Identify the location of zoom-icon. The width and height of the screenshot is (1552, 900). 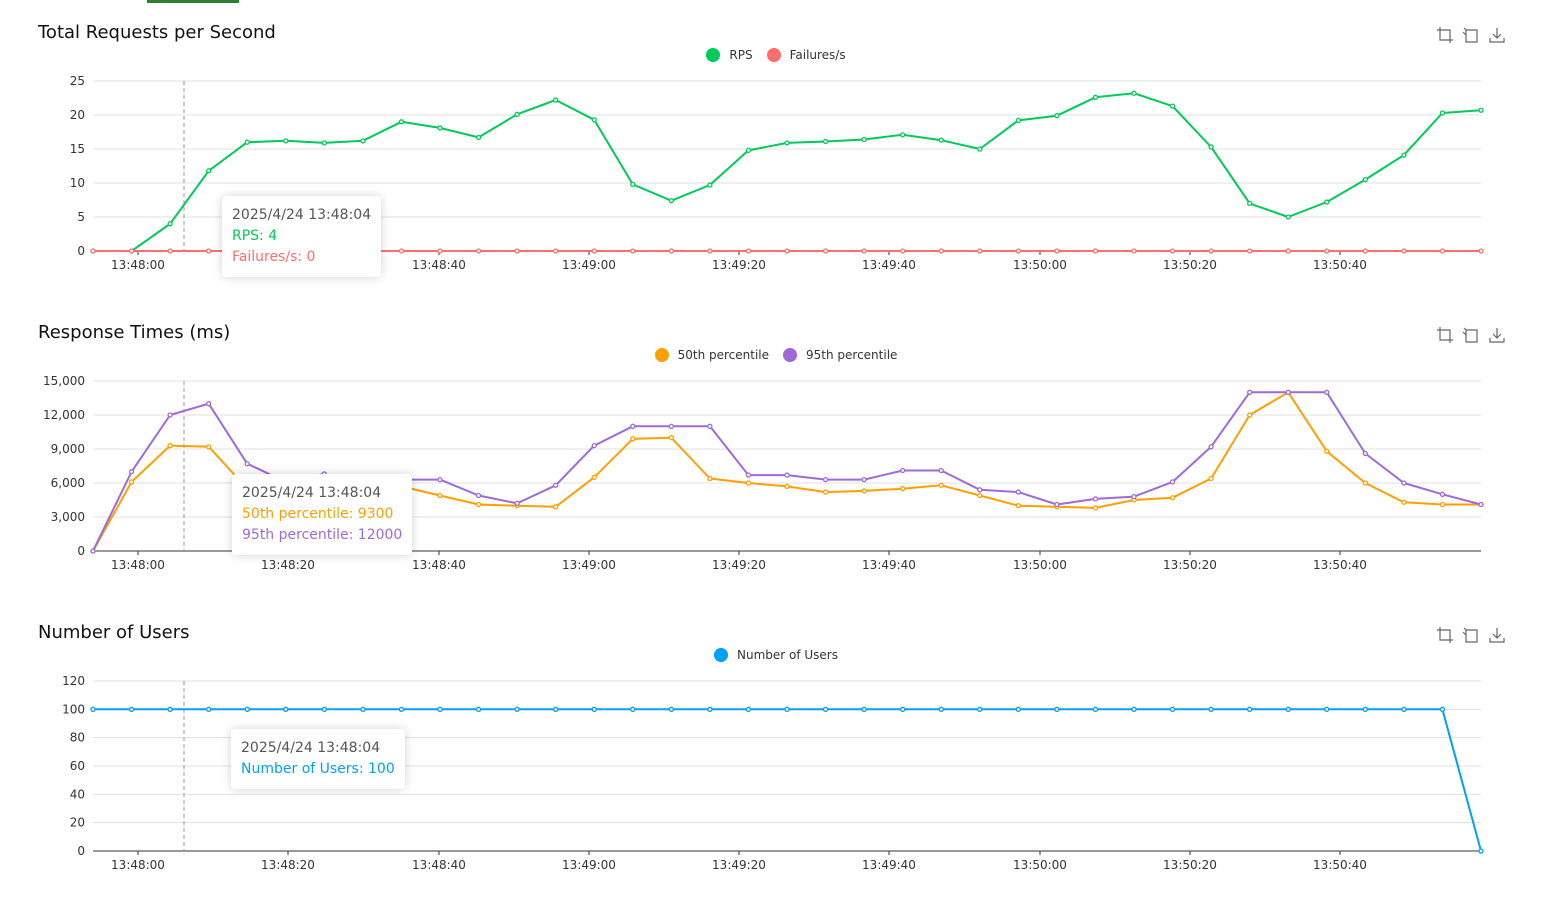
(1445, 635).